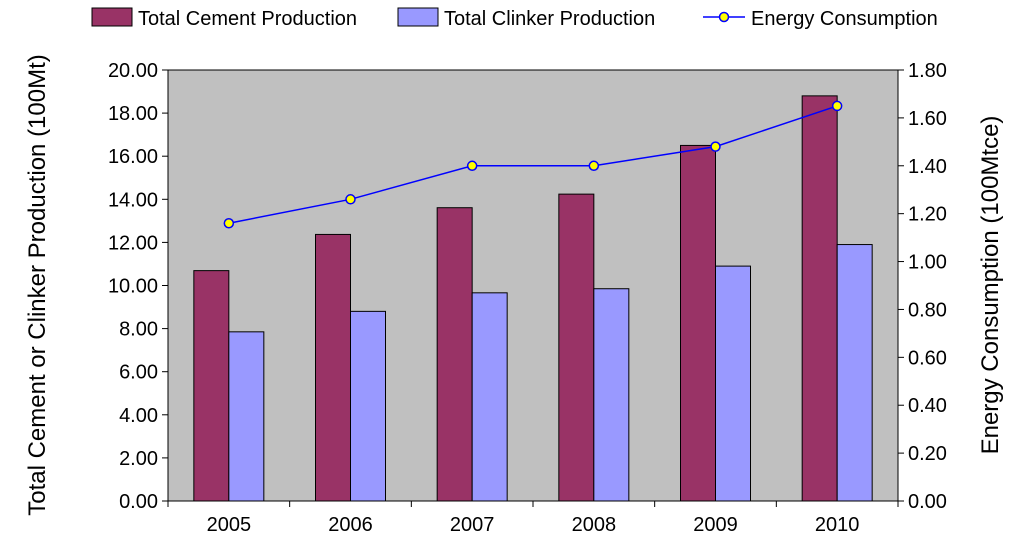  Describe the element at coordinates (246, 416) in the screenshot. I see `bar-clinker-2005` at that location.